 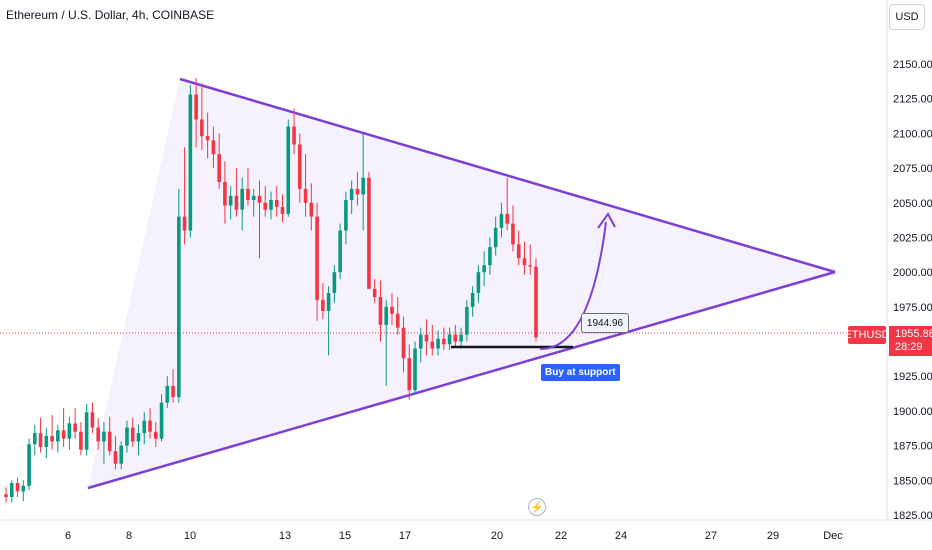 What do you see at coordinates (907, 17) in the screenshot?
I see `currency-button: USD` at bounding box center [907, 17].